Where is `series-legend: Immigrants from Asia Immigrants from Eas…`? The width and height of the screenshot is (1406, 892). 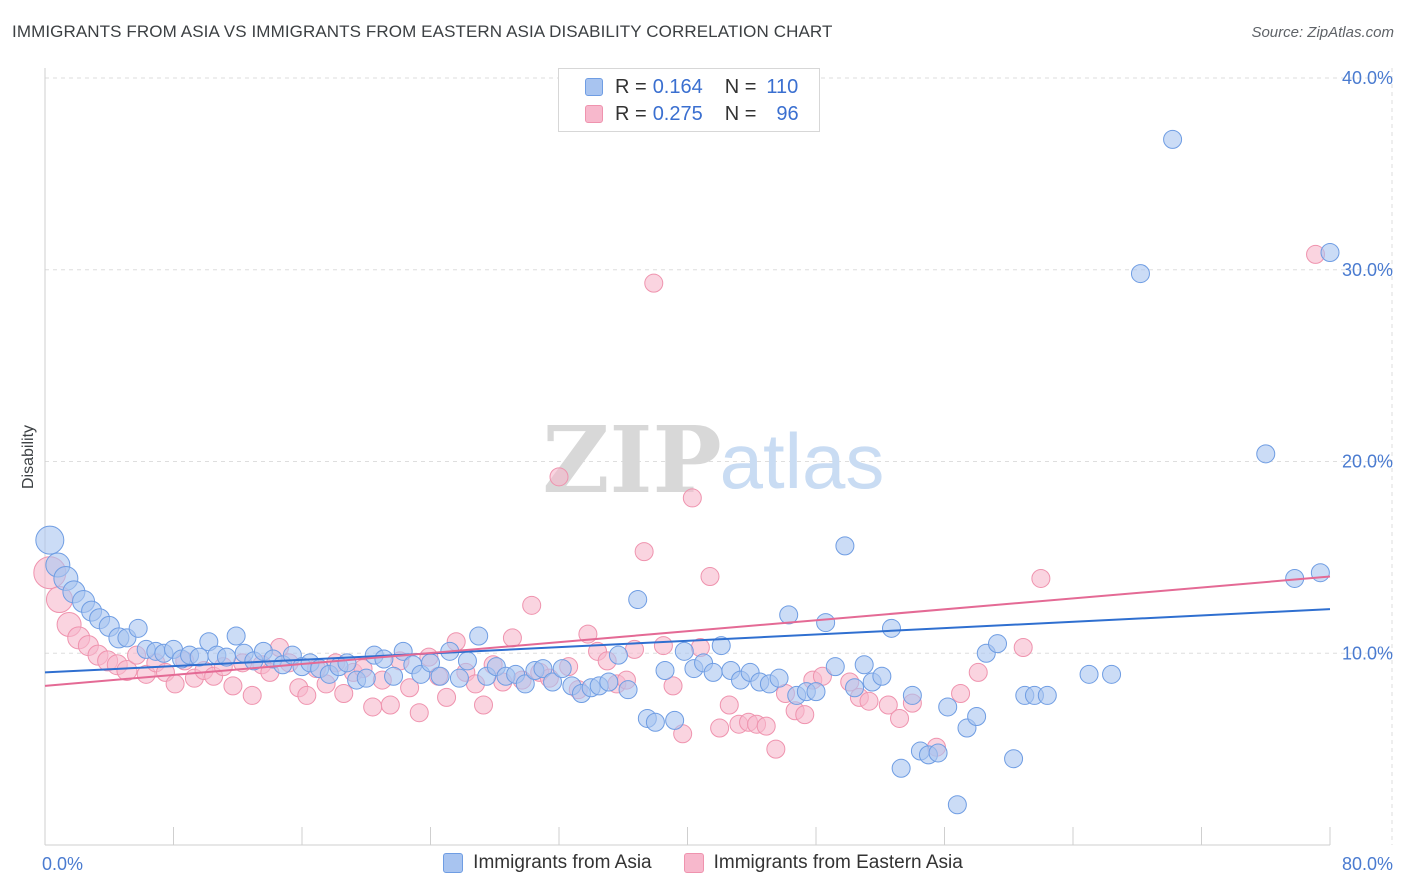
series-legend: Immigrants from Asia Immigrants from Eas… is located at coordinates (703, 863).